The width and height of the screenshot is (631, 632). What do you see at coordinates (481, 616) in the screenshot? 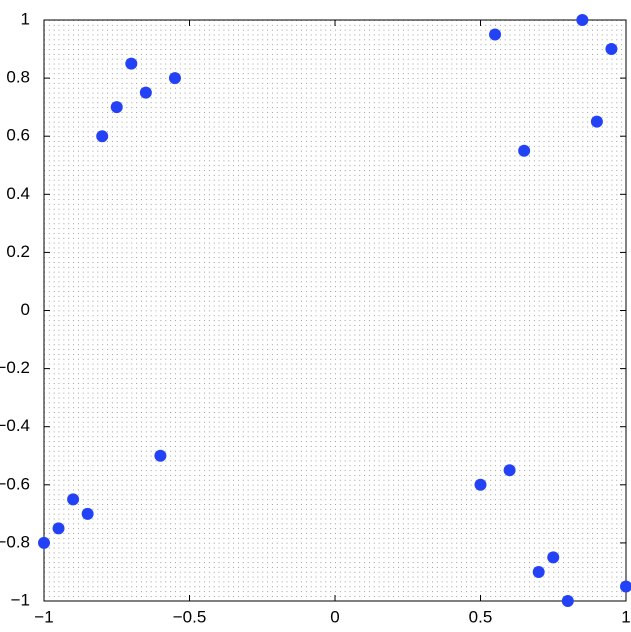
I see `x-tick-label: 0.5` at bounding box center [481, 616].